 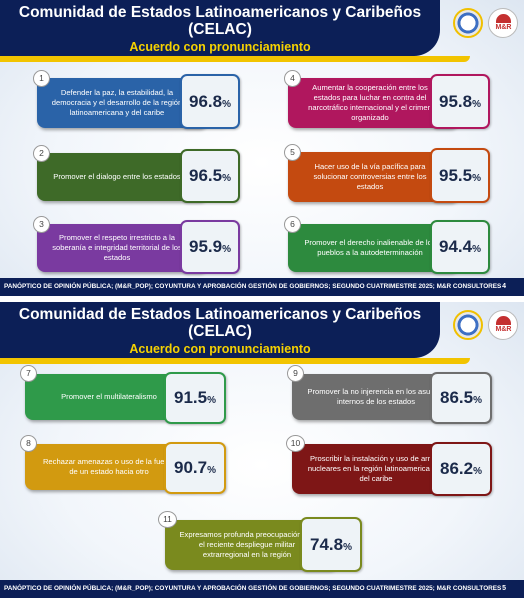 I want to click on page-number: 5, so click(x=504, y=588).